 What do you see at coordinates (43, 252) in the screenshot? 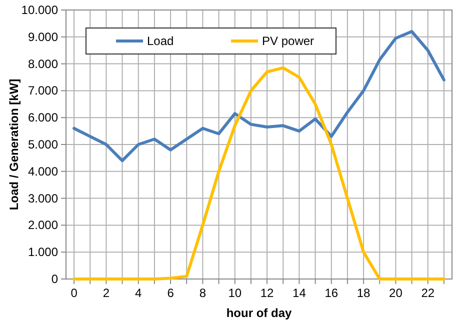
I see `y-tick-label: 1.000` at bounding box center [43, 252].